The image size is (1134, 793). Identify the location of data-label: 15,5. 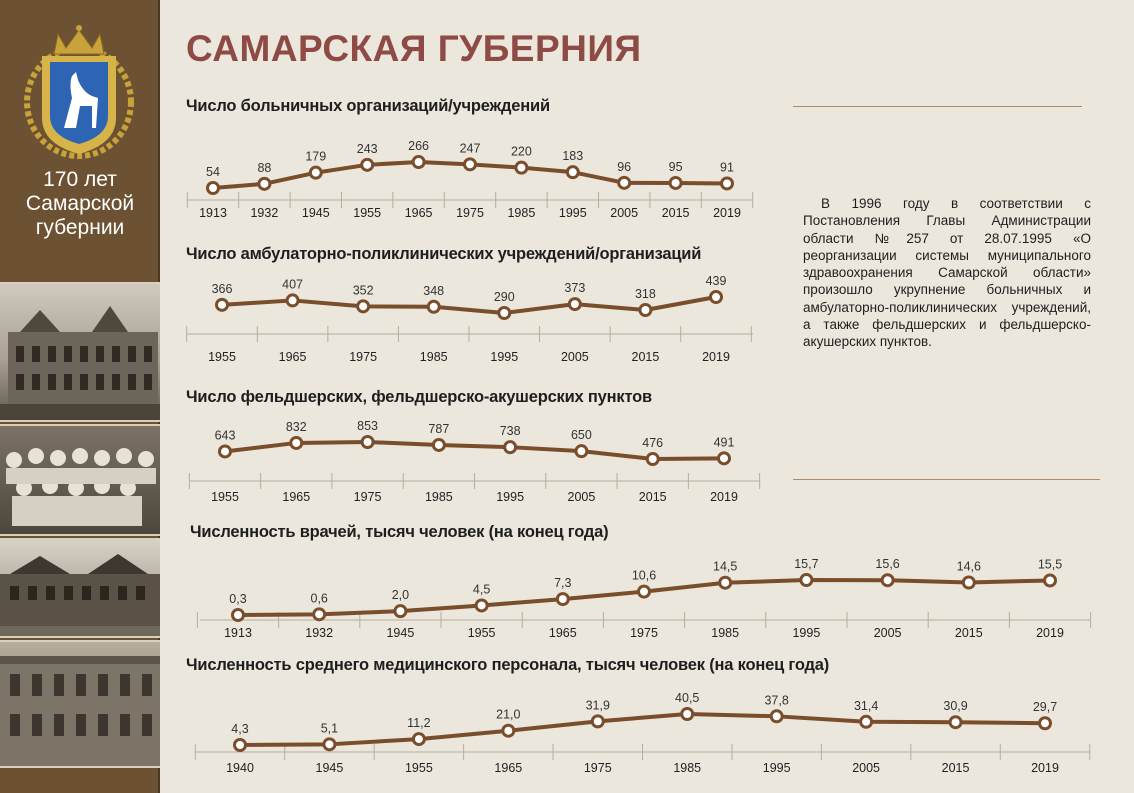
(1050, 564).